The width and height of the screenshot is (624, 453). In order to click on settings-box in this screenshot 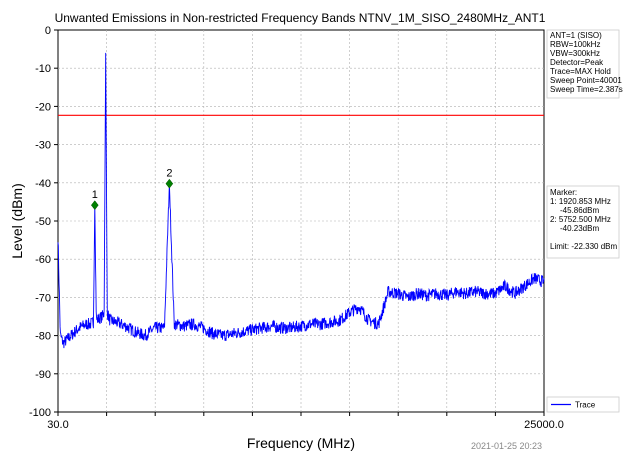, I will do `click(583, 64)`.